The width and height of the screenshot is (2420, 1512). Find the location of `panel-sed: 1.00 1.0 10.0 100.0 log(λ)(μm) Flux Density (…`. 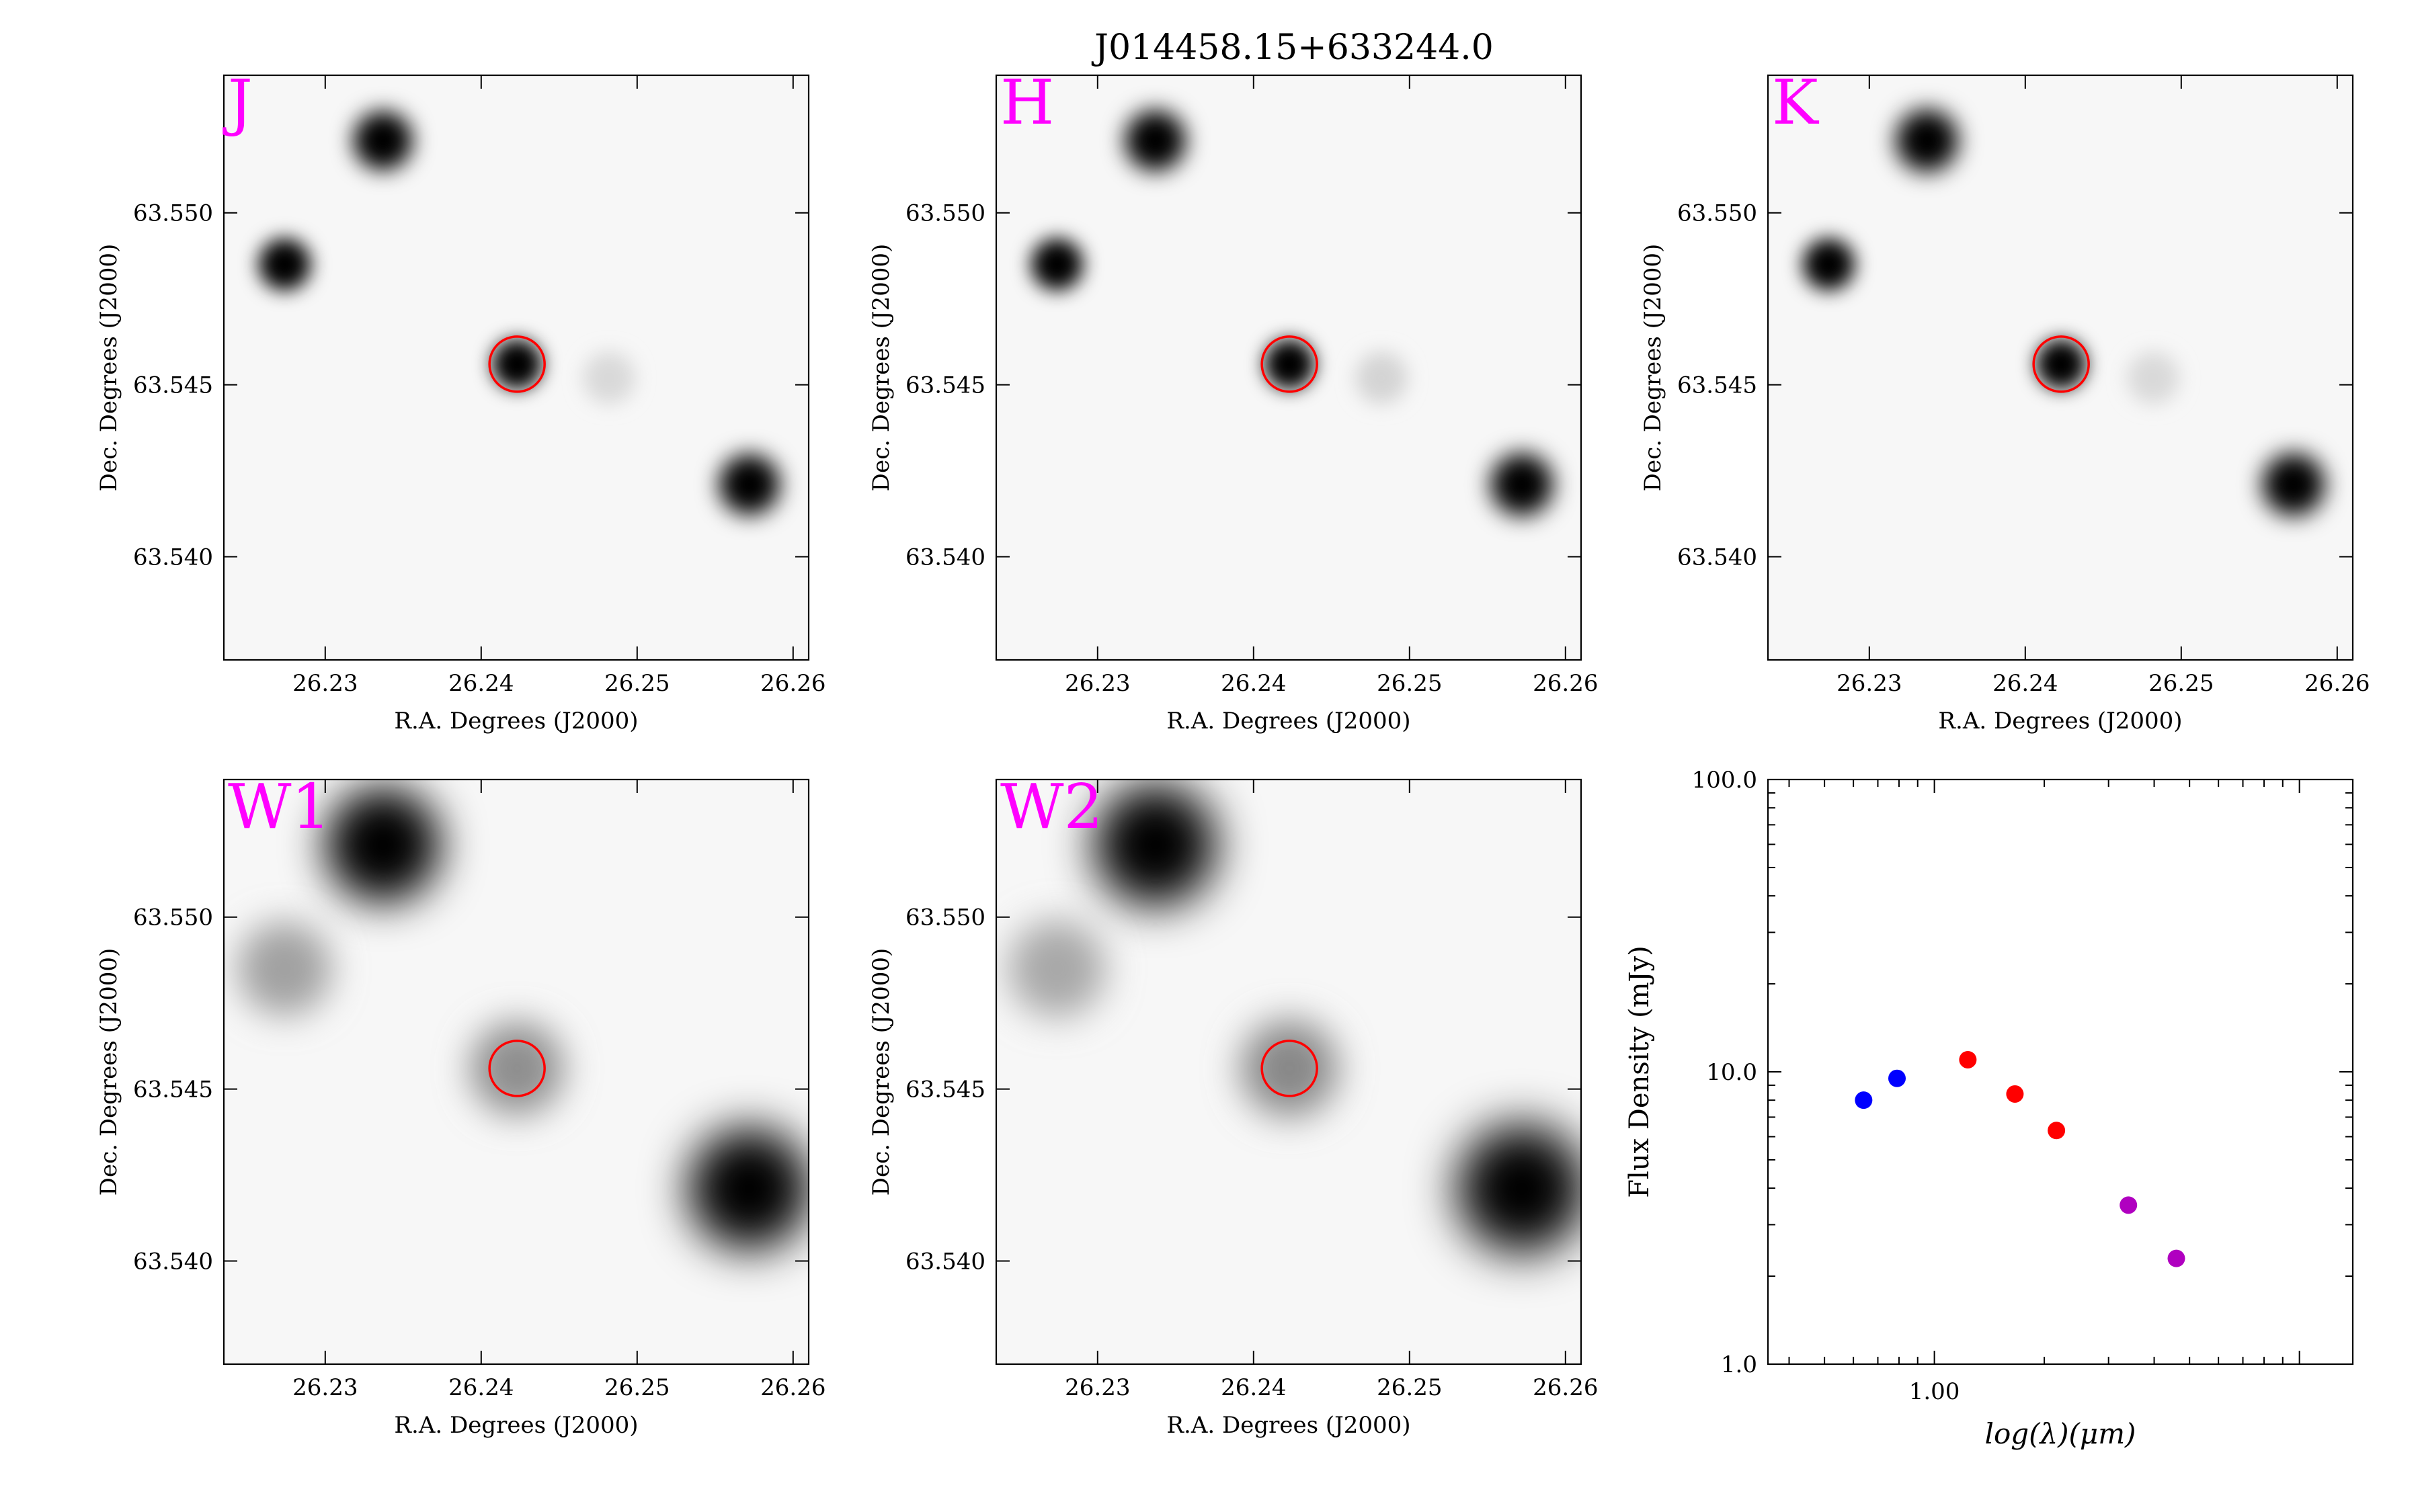

panel-sed: 1.00 1.0 10.0 100.0 log(λ)(μm) Flux Density (… is located at coordinates (1989, 1109).